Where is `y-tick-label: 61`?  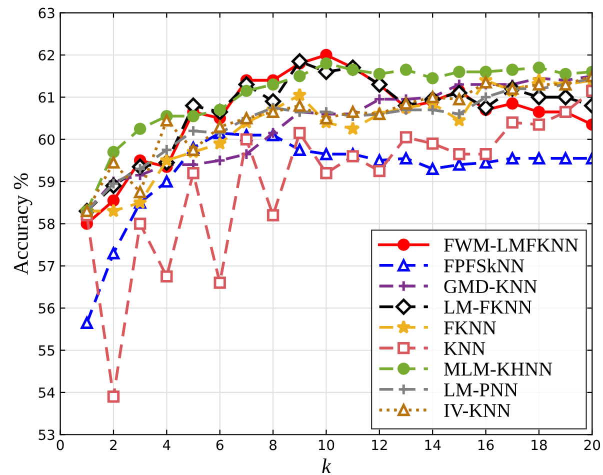 y-tick-label: 61 is located at coordinates (46, 97).